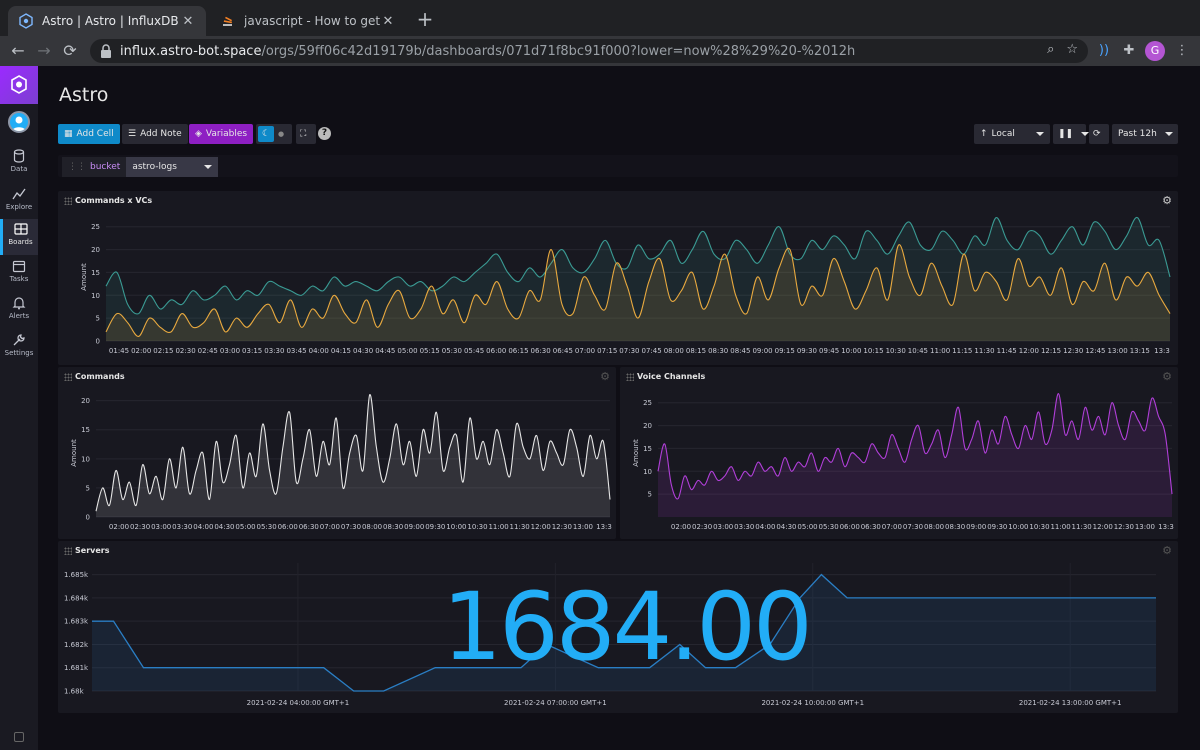 The height and width of the screenshot is (750, 1200). Describe the element at coordinates (70, 50) in the screenshot. I see `reload-icon: ⟳` at that location.